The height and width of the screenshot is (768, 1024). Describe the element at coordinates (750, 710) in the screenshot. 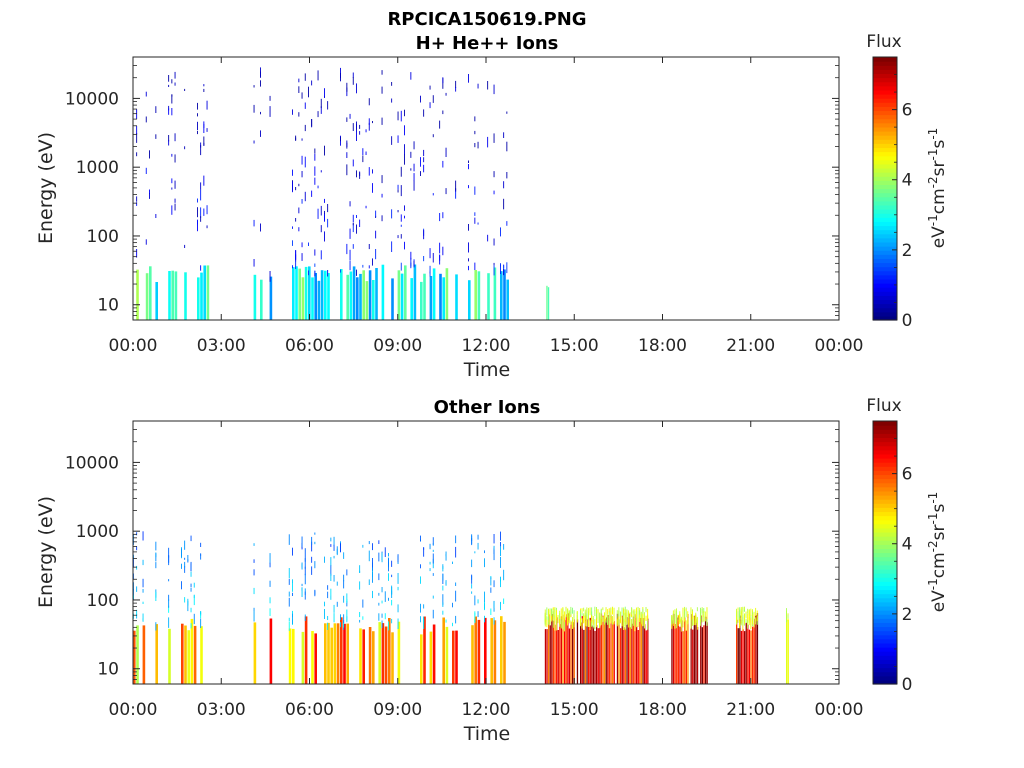

I see `x-tick-label: 21:00` at that location.